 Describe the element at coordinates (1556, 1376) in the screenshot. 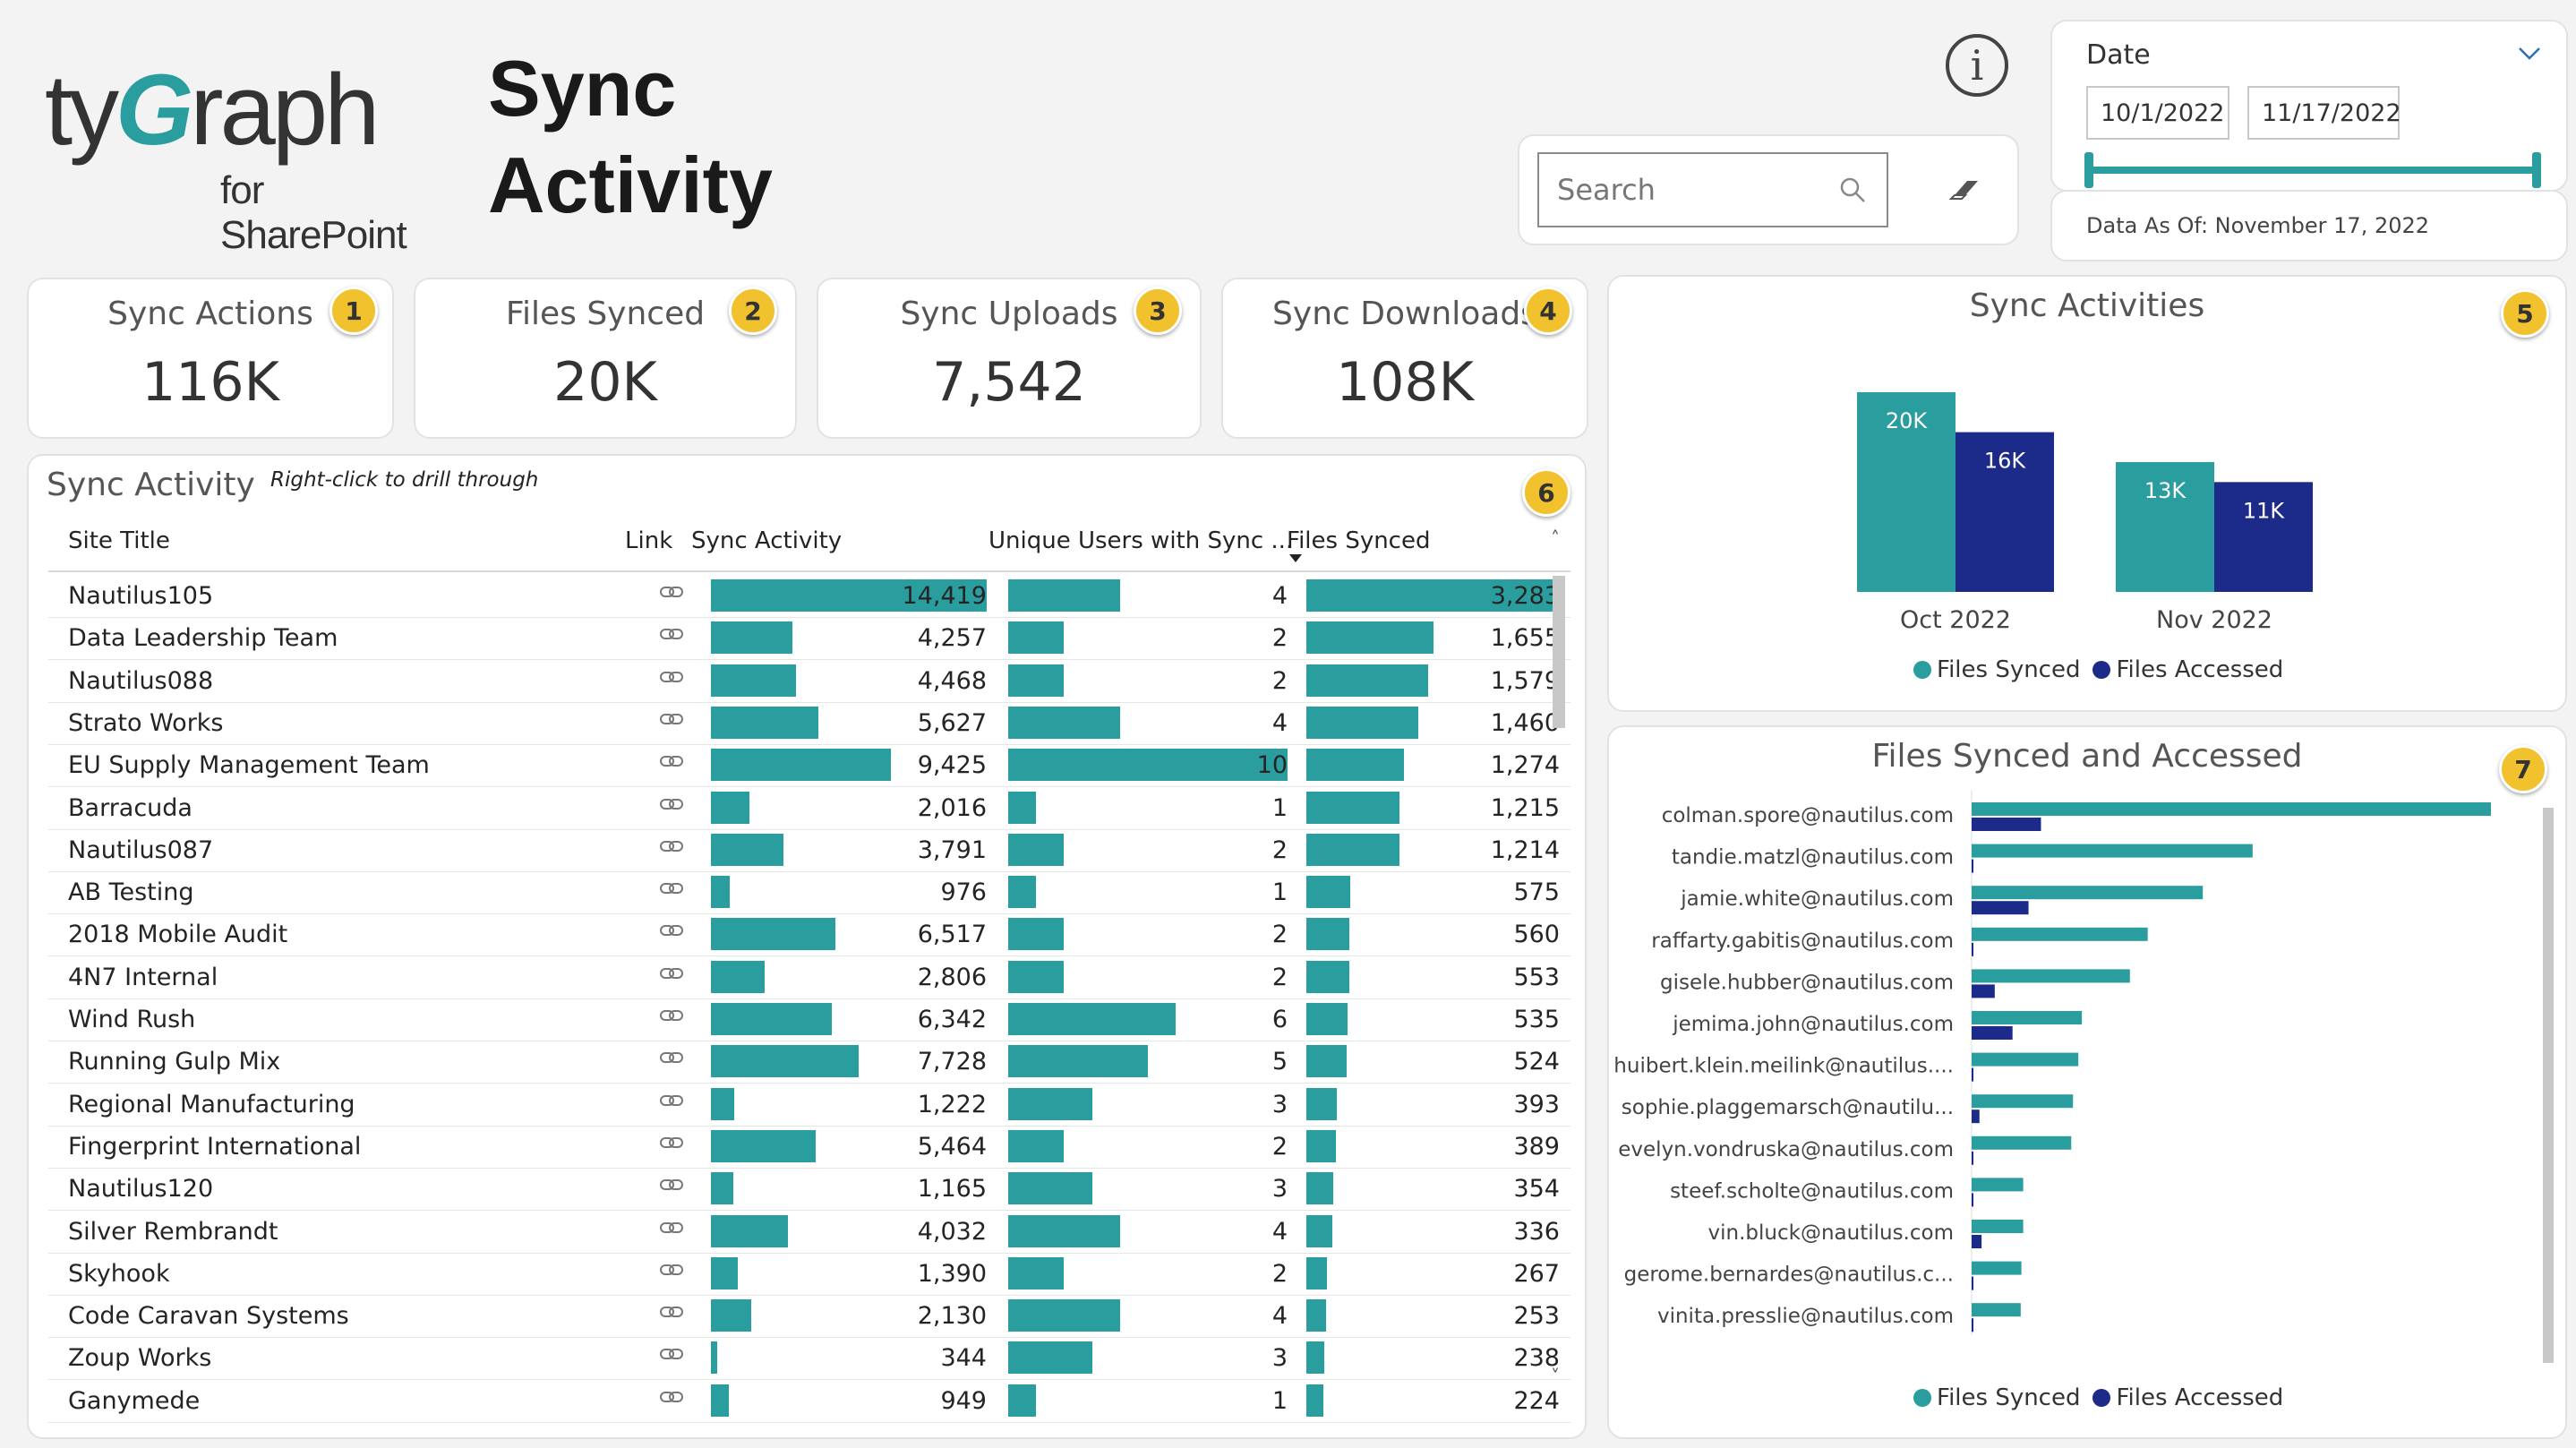

I see `scroll-down-arrow: ˅` at that location.